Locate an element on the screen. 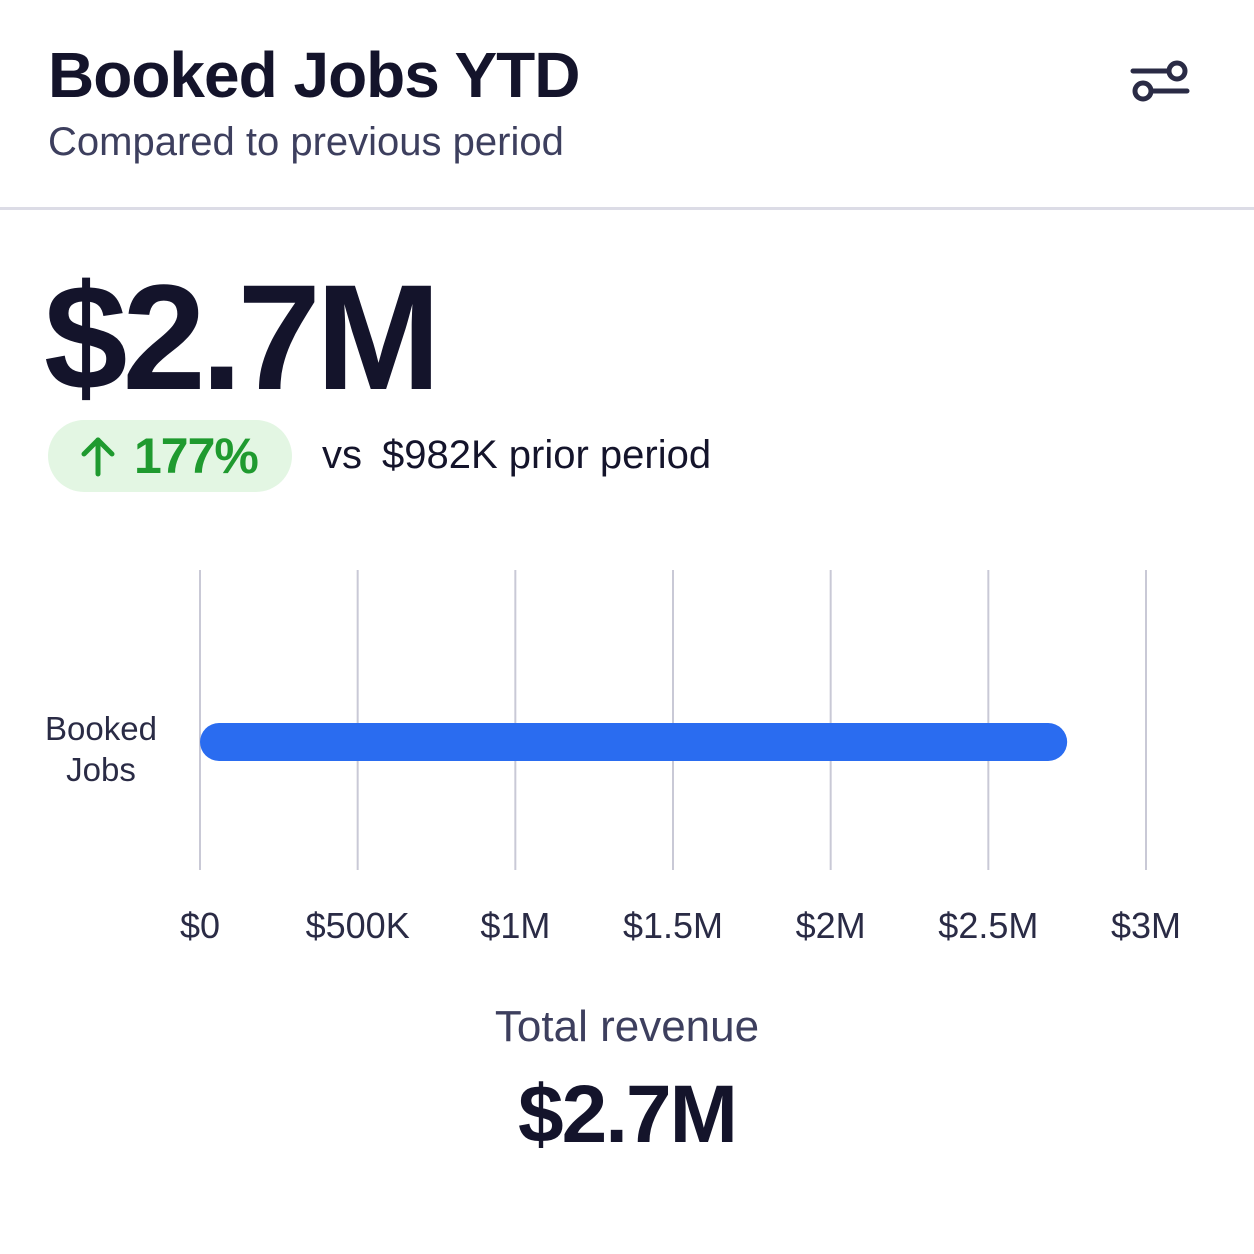  arrow-up-icon is located at coordinates (98, 457).